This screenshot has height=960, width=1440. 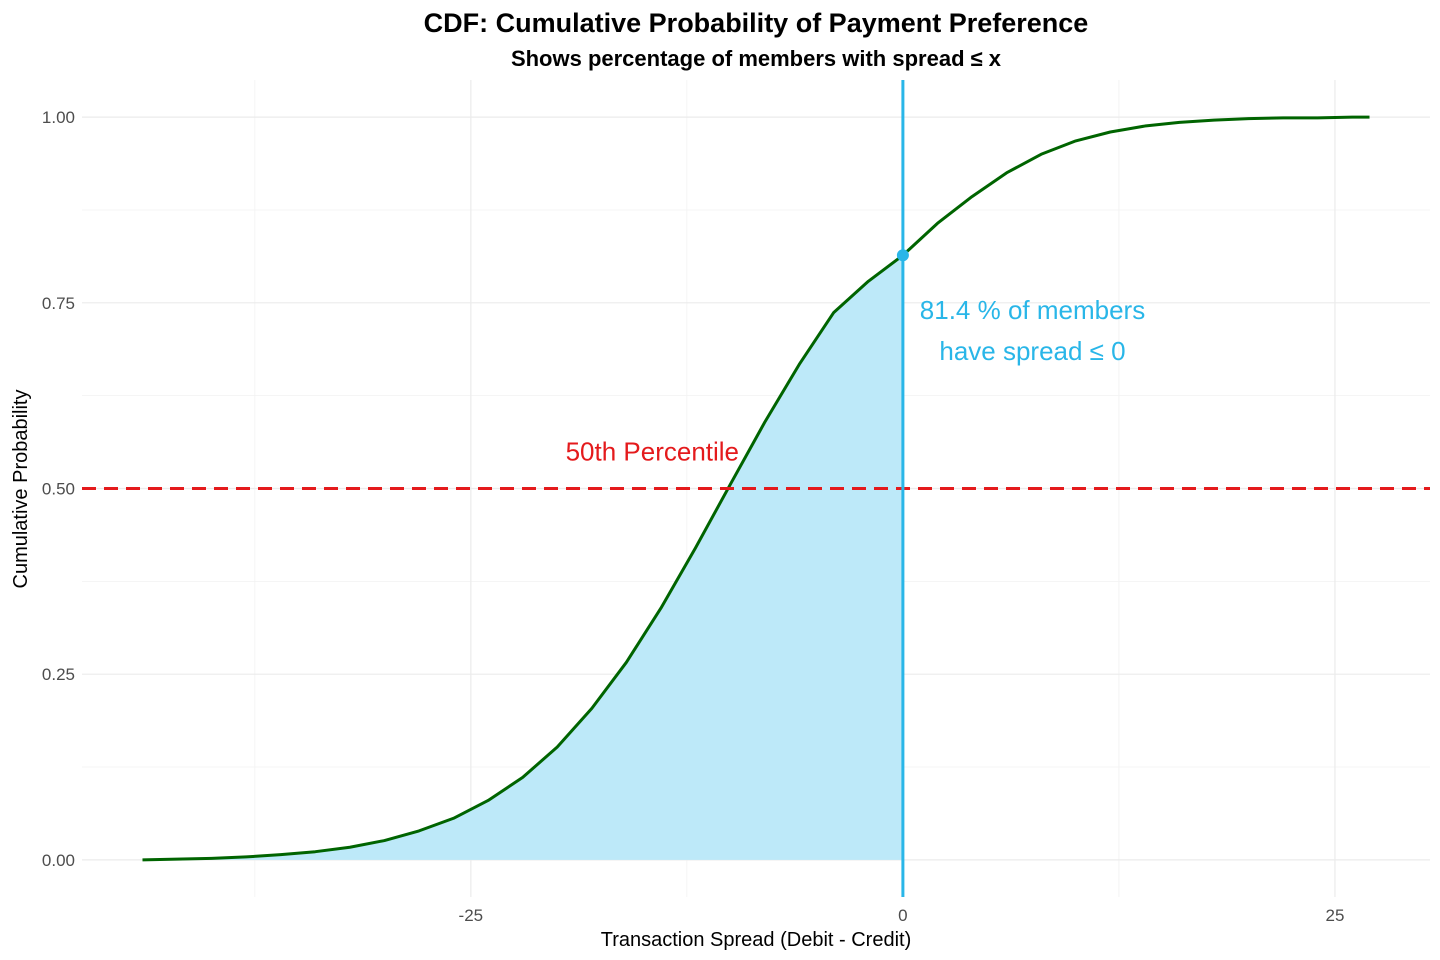 I want to click on threshold-point, so click(x=902, y=255).